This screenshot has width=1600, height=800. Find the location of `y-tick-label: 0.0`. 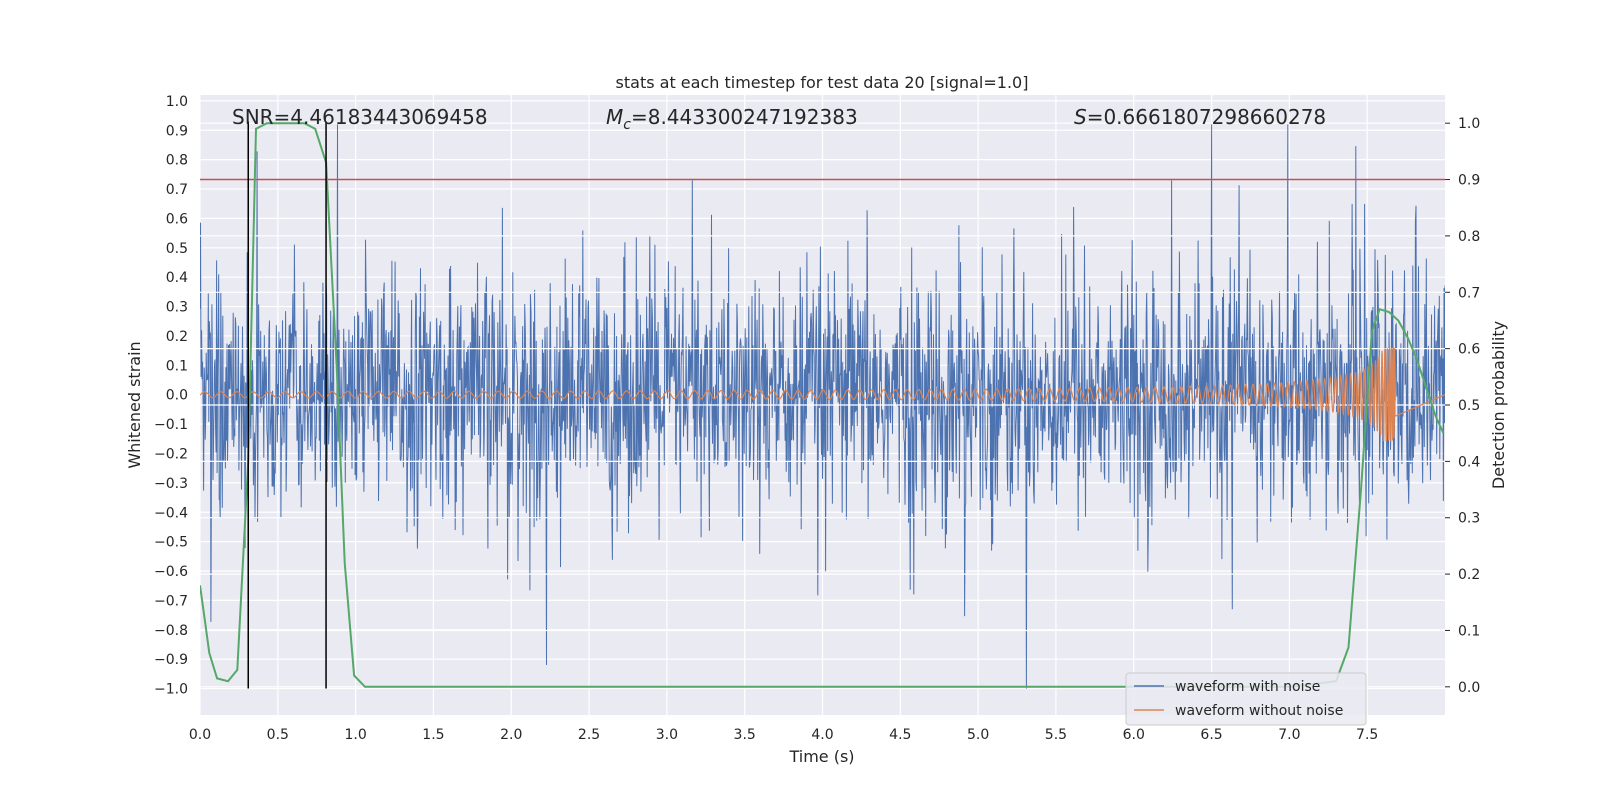

y-tick-label: 0.0 is located at coordinates (177, 396).